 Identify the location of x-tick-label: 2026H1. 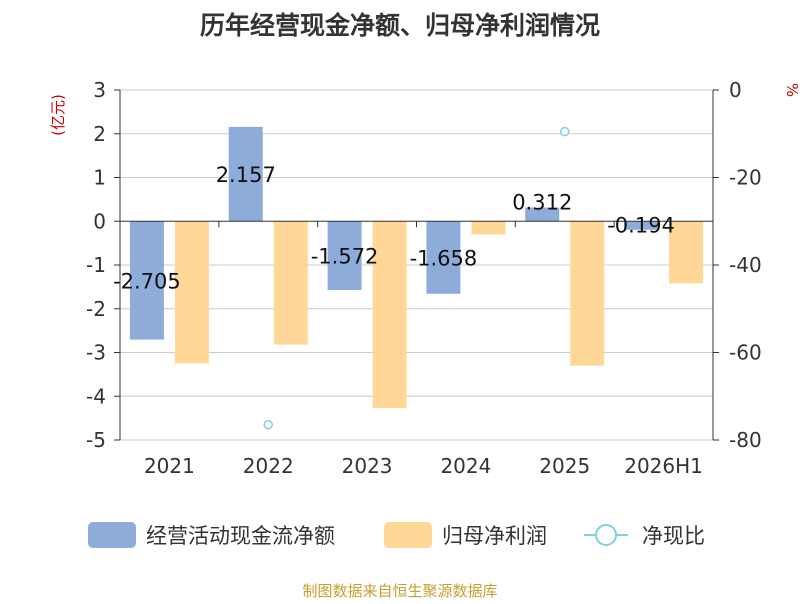
(663, 466).